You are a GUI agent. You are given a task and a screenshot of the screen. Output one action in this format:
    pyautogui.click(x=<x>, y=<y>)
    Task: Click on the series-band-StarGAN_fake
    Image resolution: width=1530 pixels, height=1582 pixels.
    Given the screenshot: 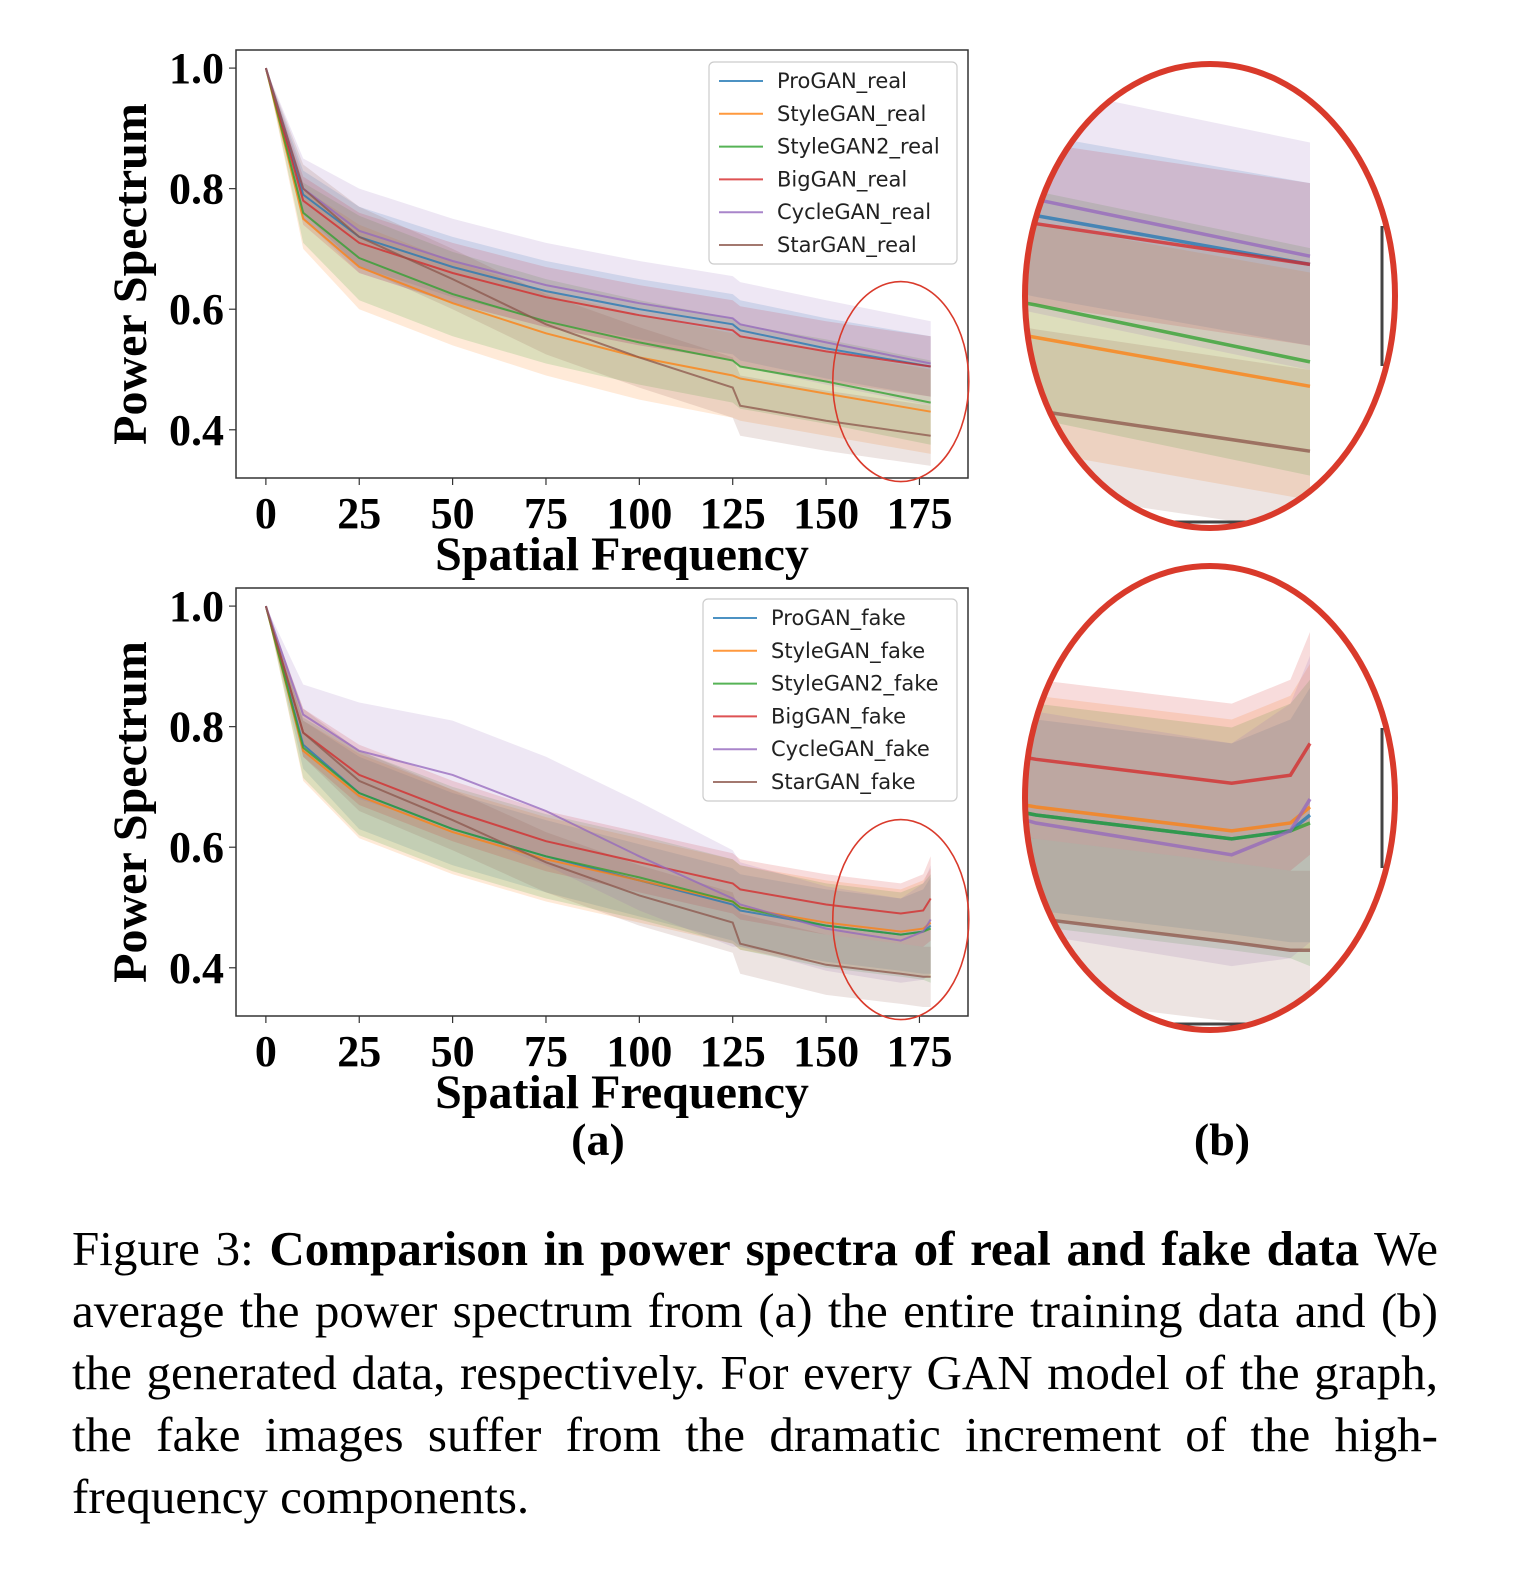 What is the action you would take?
    pyautogui.click(x=598, y=806)
    